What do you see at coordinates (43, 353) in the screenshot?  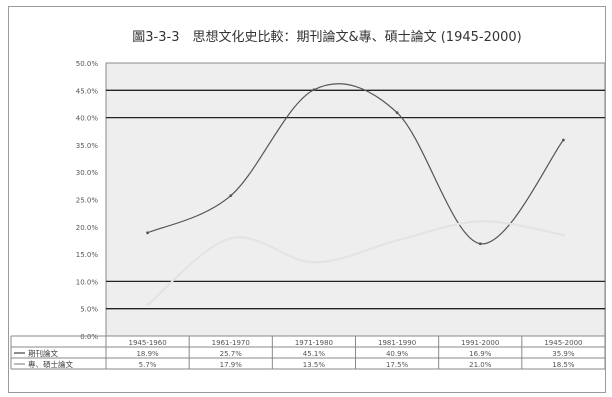 I see `legend-label: 期刊論文` at bounding box center [43, 353].